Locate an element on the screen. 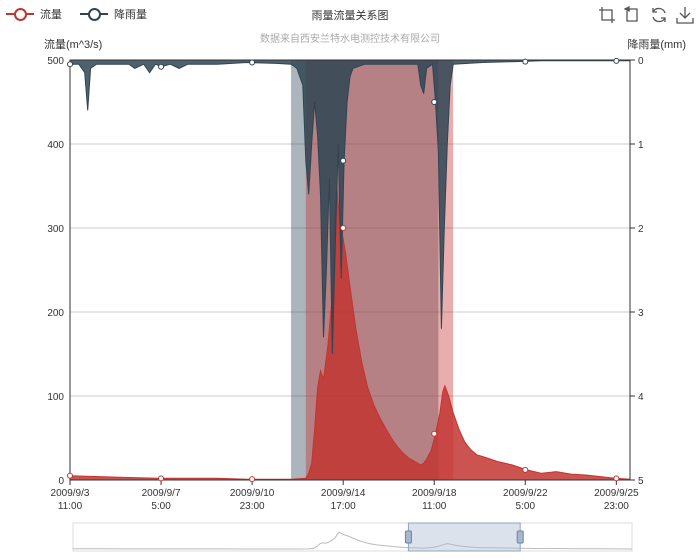  y-left-tick-label: 500 is located at coordinates (55, 61).